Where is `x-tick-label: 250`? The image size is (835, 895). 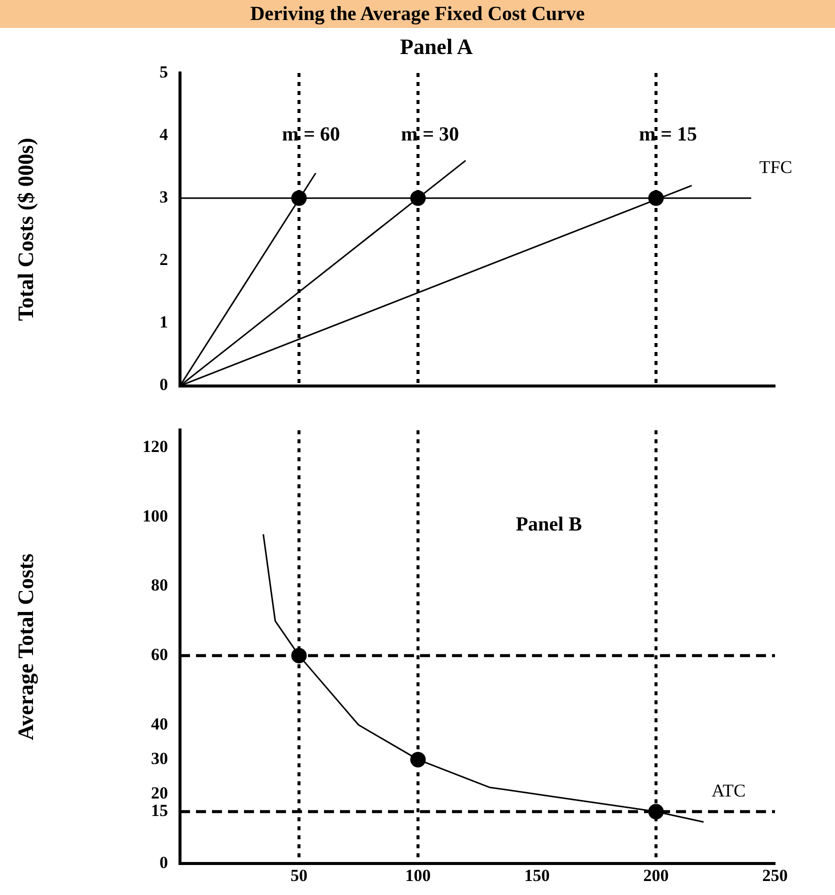
x-tick-label: 250 is located at coordinates (775, 876).